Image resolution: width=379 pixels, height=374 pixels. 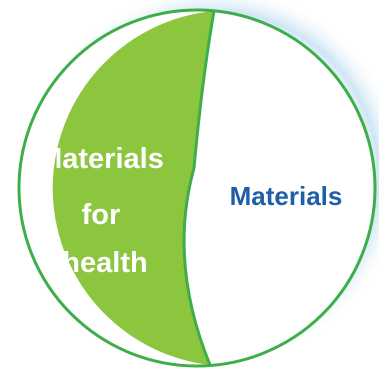 I want to click on left-label: Materials for health, so click(x=105, y=211).